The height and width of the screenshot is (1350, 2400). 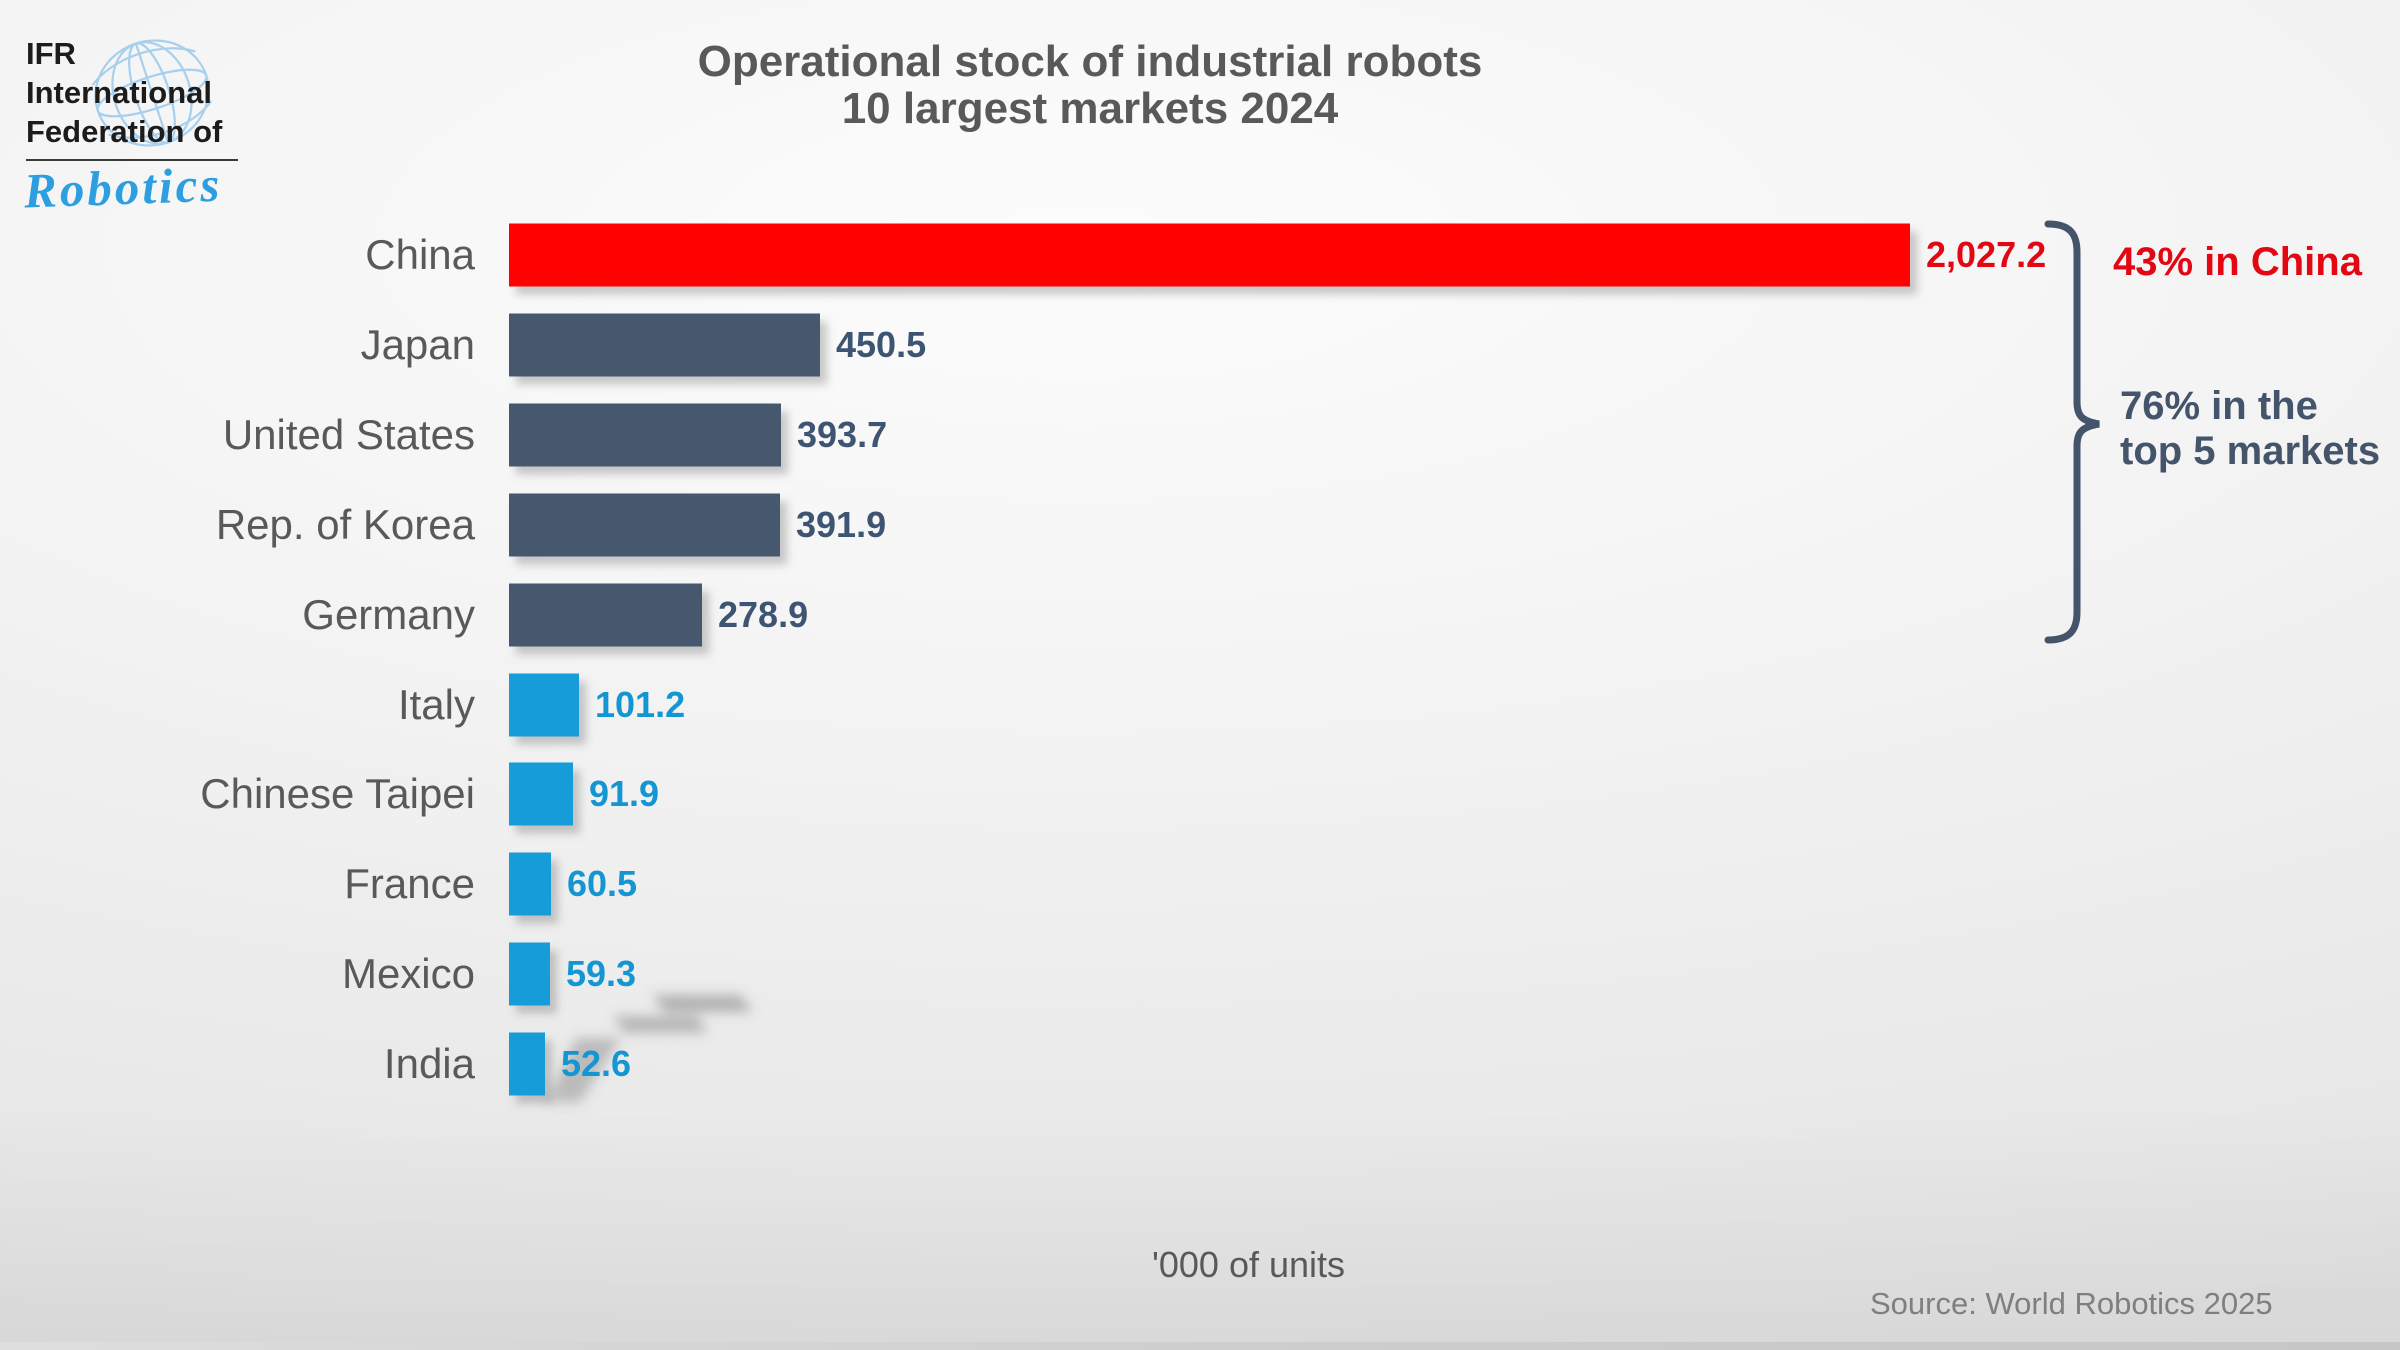 What do you see at coordinates (1249, 1264) in the screenshot?
I see `x-axis-unit-label: '000 of units` at bounding box center [1249, 1264].